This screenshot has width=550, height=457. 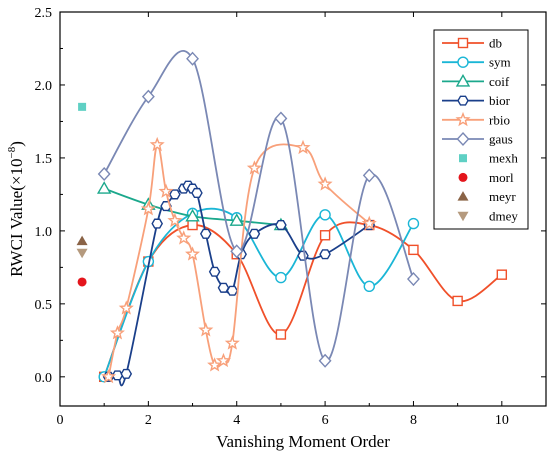 What do you see at coordinates (44, 159) in the screenshot?
I see `y-tick-label: 1.5` at bounding box center [44, 159].